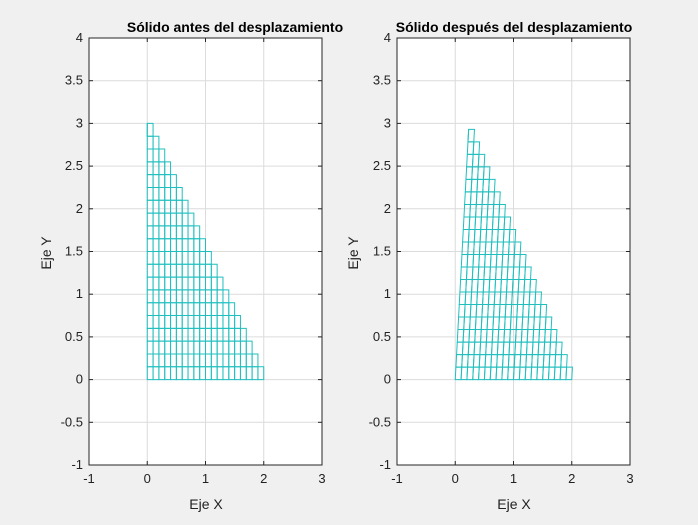 The image size is (698, 525). What do you see at coordinates (46, 253) in the screenshot?
I see `left-y-axis-label: Eje Y` at bounding box center [46, 253].